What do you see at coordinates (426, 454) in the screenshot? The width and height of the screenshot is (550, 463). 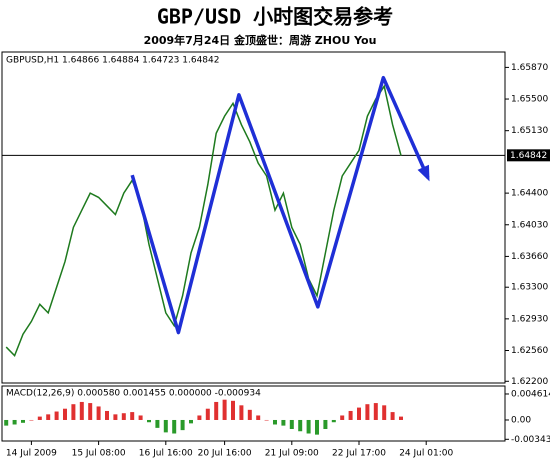 I see `x-tick-label: 24 Jul 01:00` at bounding box center [426, 454].